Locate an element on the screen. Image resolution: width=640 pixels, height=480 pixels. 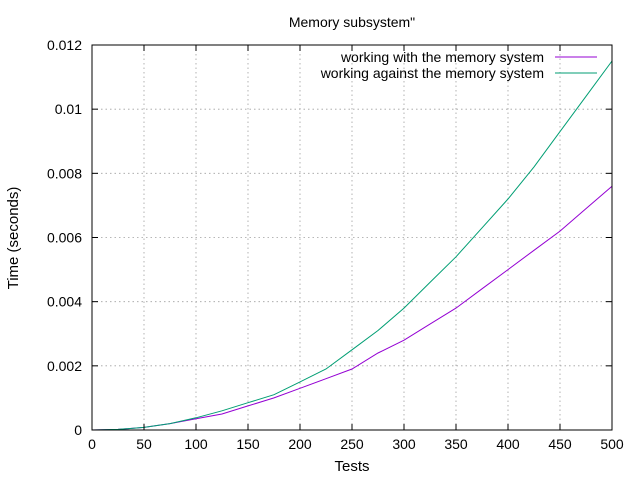
x-tick-label: 50 is located at coordinates (144, 444).